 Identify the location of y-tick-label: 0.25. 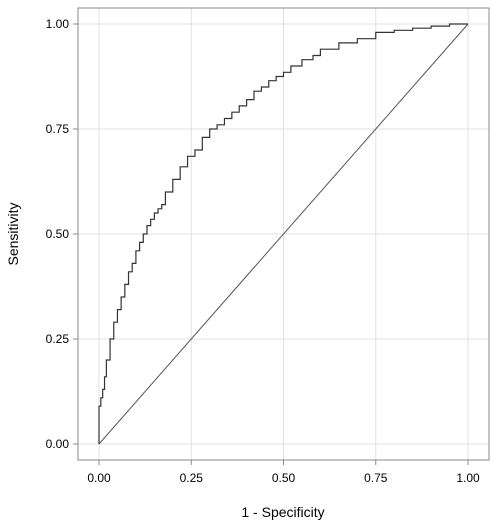
(58, 339).